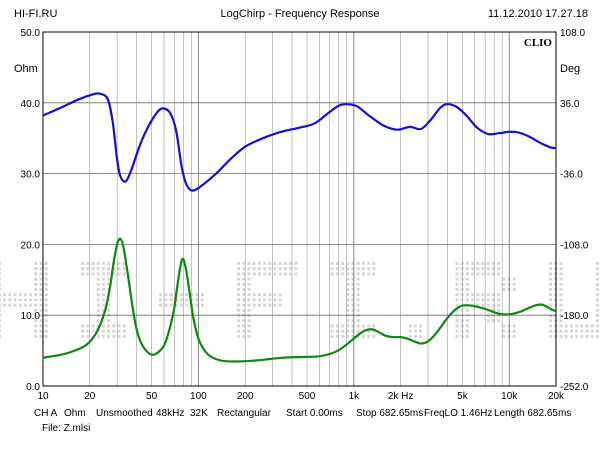 This screenshot has width=600, height=450. Describe the element at coordinates (571, 175) in the screenshot. I see `y-right-tick-label: -36.0` at that location.